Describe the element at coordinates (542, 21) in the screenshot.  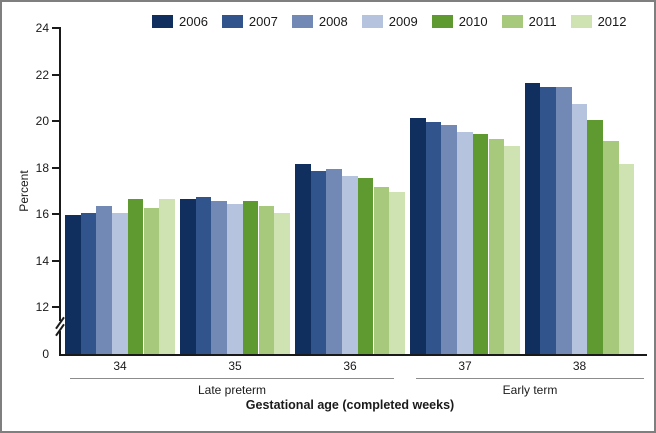
I see `legend-label: 2011` at that location.